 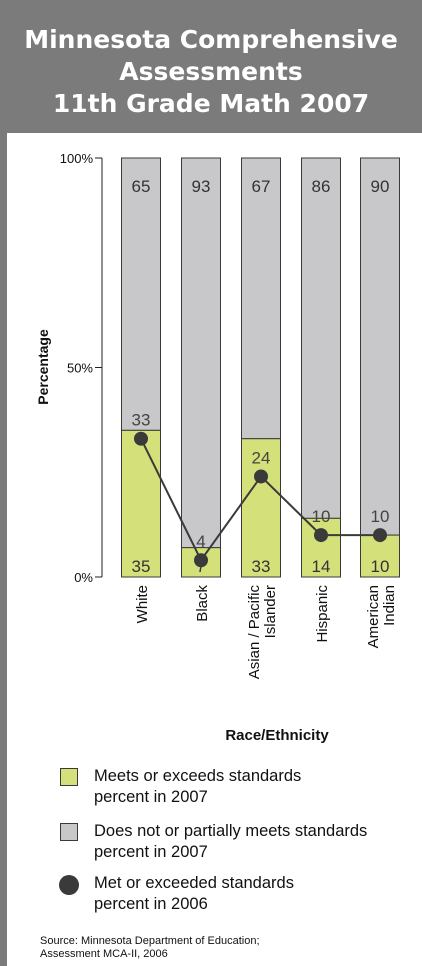 What do you see at coordinates (141, 566) in the screenshot?
I see `data-label-meets: 35` at bounding box center [141, 566].